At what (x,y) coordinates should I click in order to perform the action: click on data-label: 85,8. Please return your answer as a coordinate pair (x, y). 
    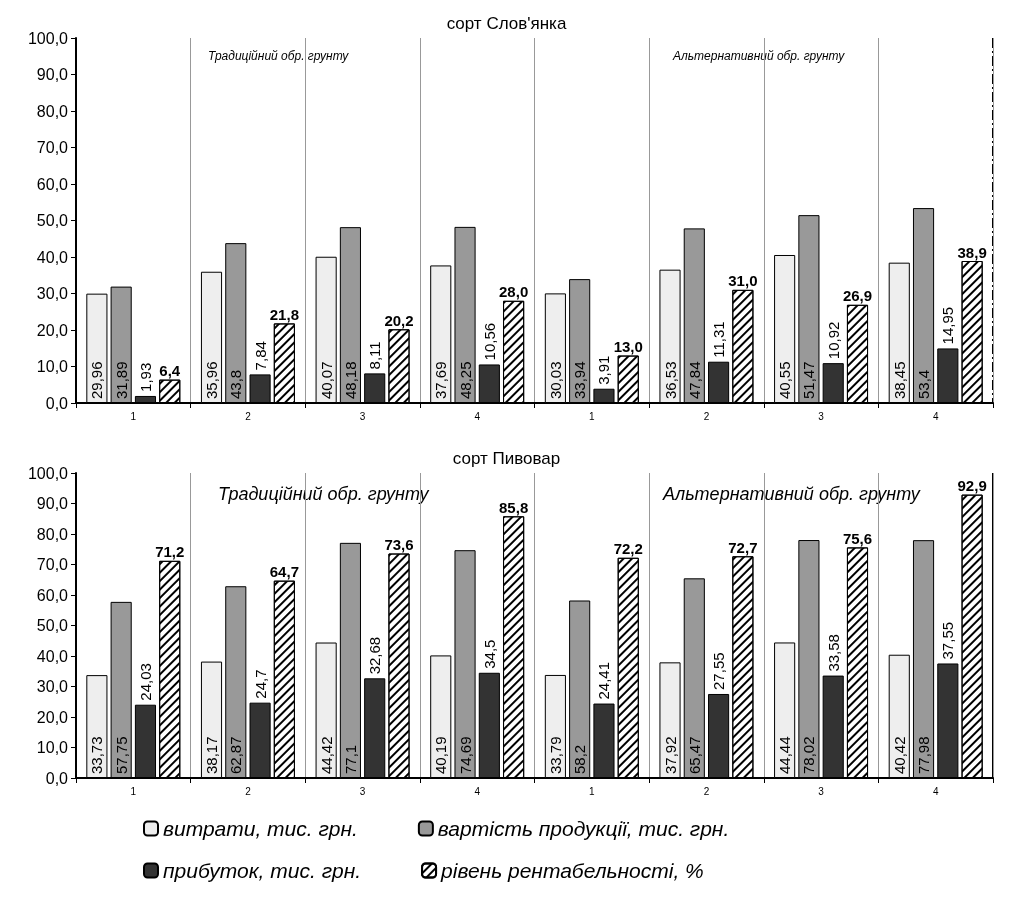
    Looking at the image, I should click on (514, 507).